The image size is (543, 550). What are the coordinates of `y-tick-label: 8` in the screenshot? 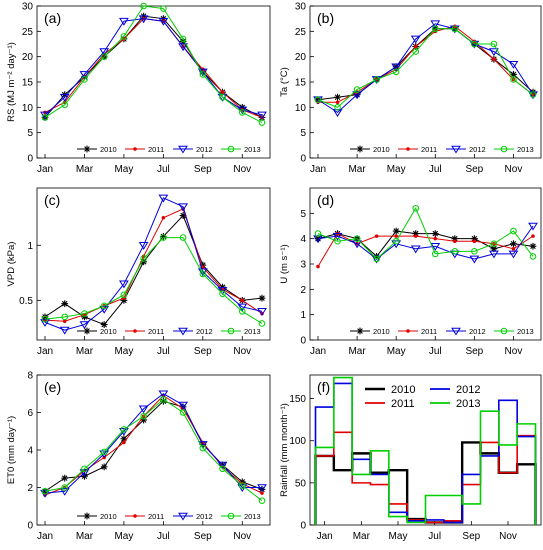 It's located at (30, 376).